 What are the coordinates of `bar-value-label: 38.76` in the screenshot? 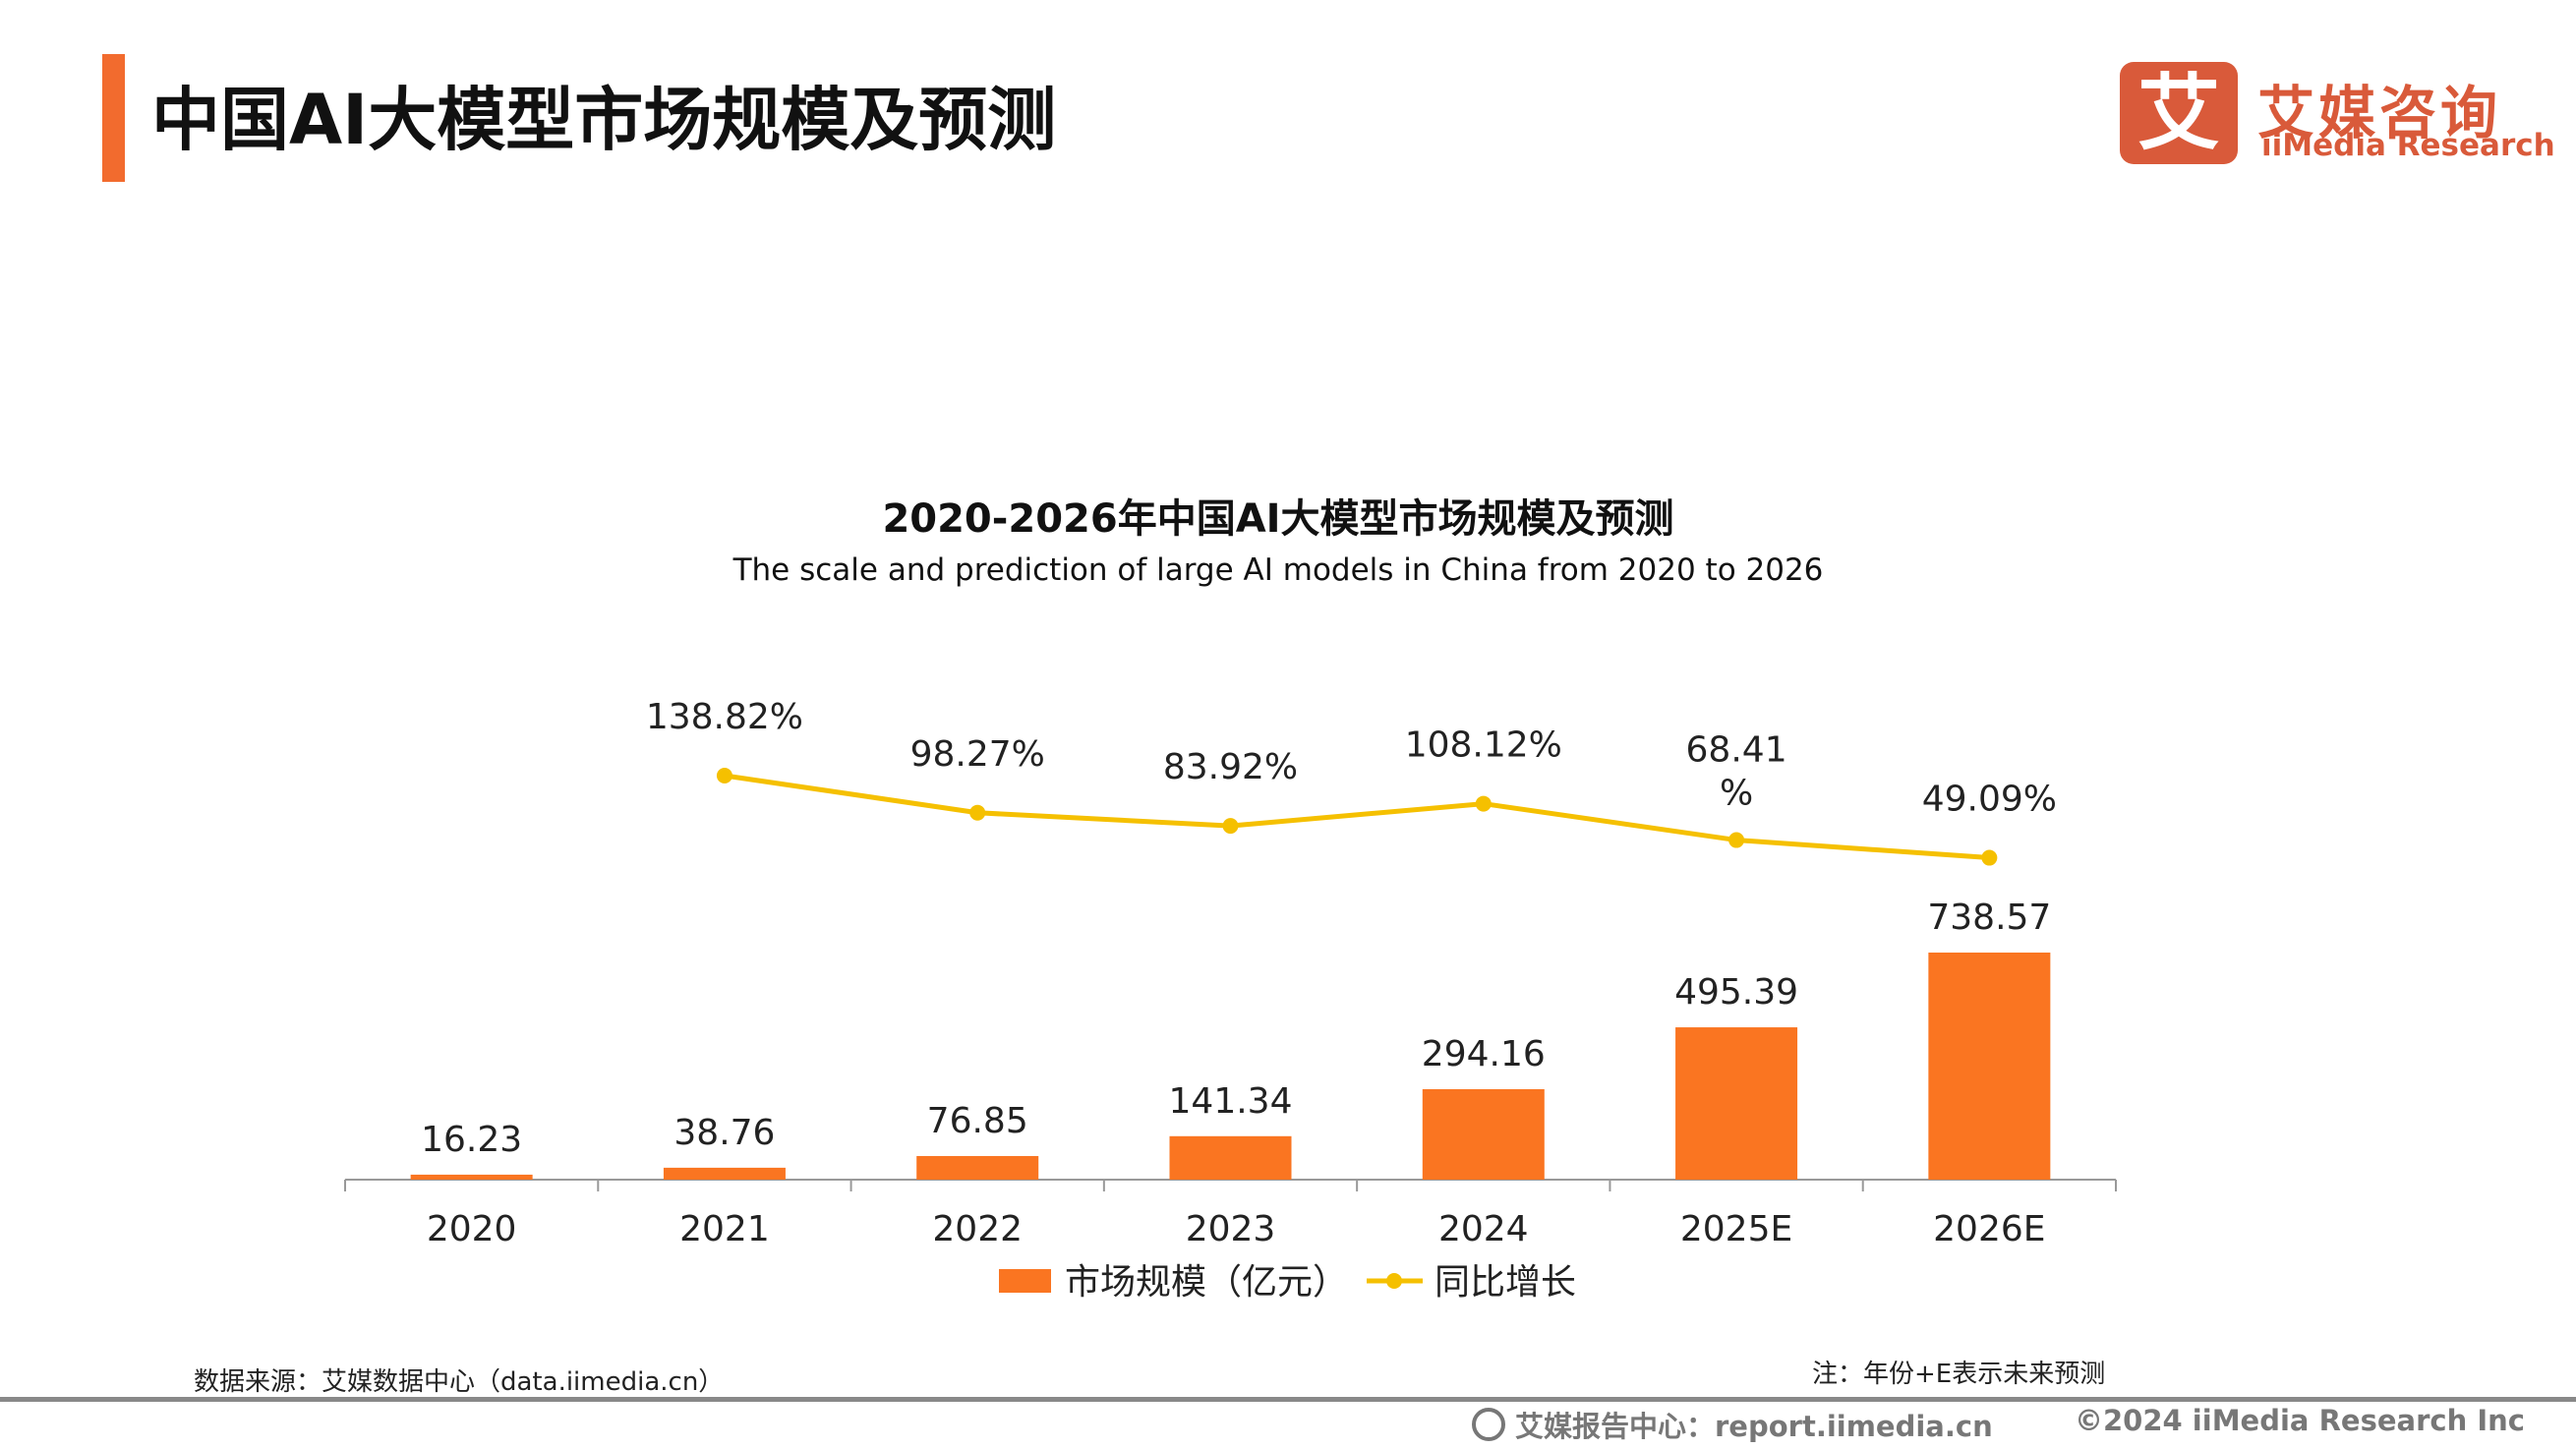 It's located at (724, 1133).